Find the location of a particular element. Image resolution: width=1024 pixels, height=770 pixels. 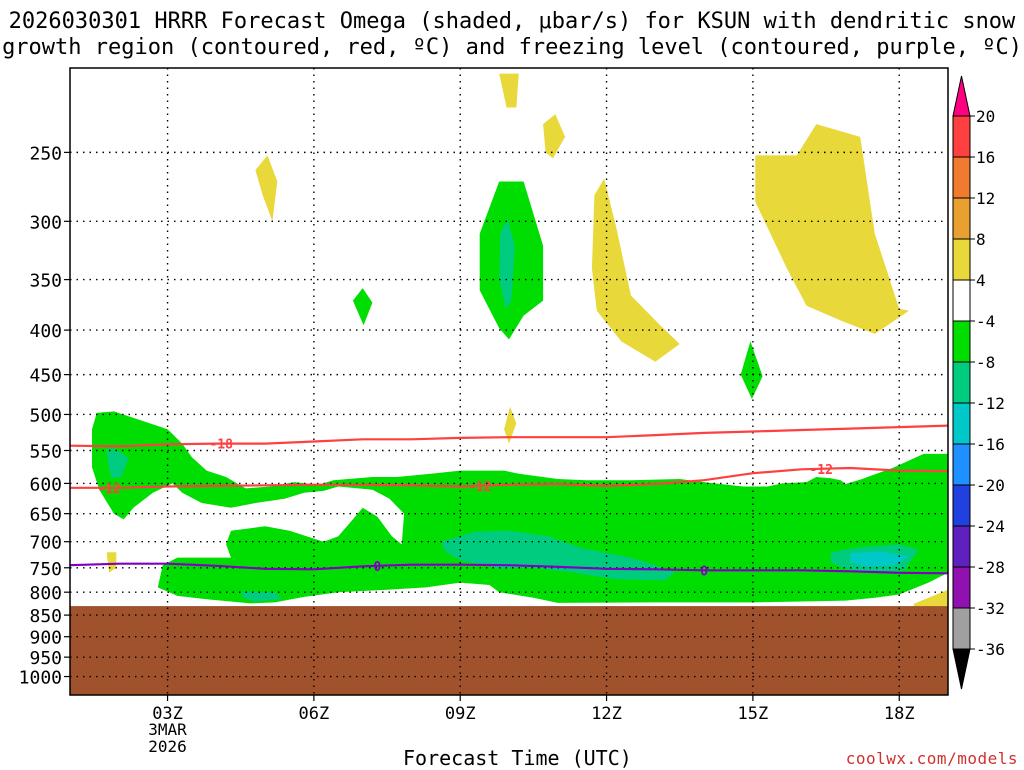

dendritic-contour-2-label-1: -12 is located at coordinates (108, 489).